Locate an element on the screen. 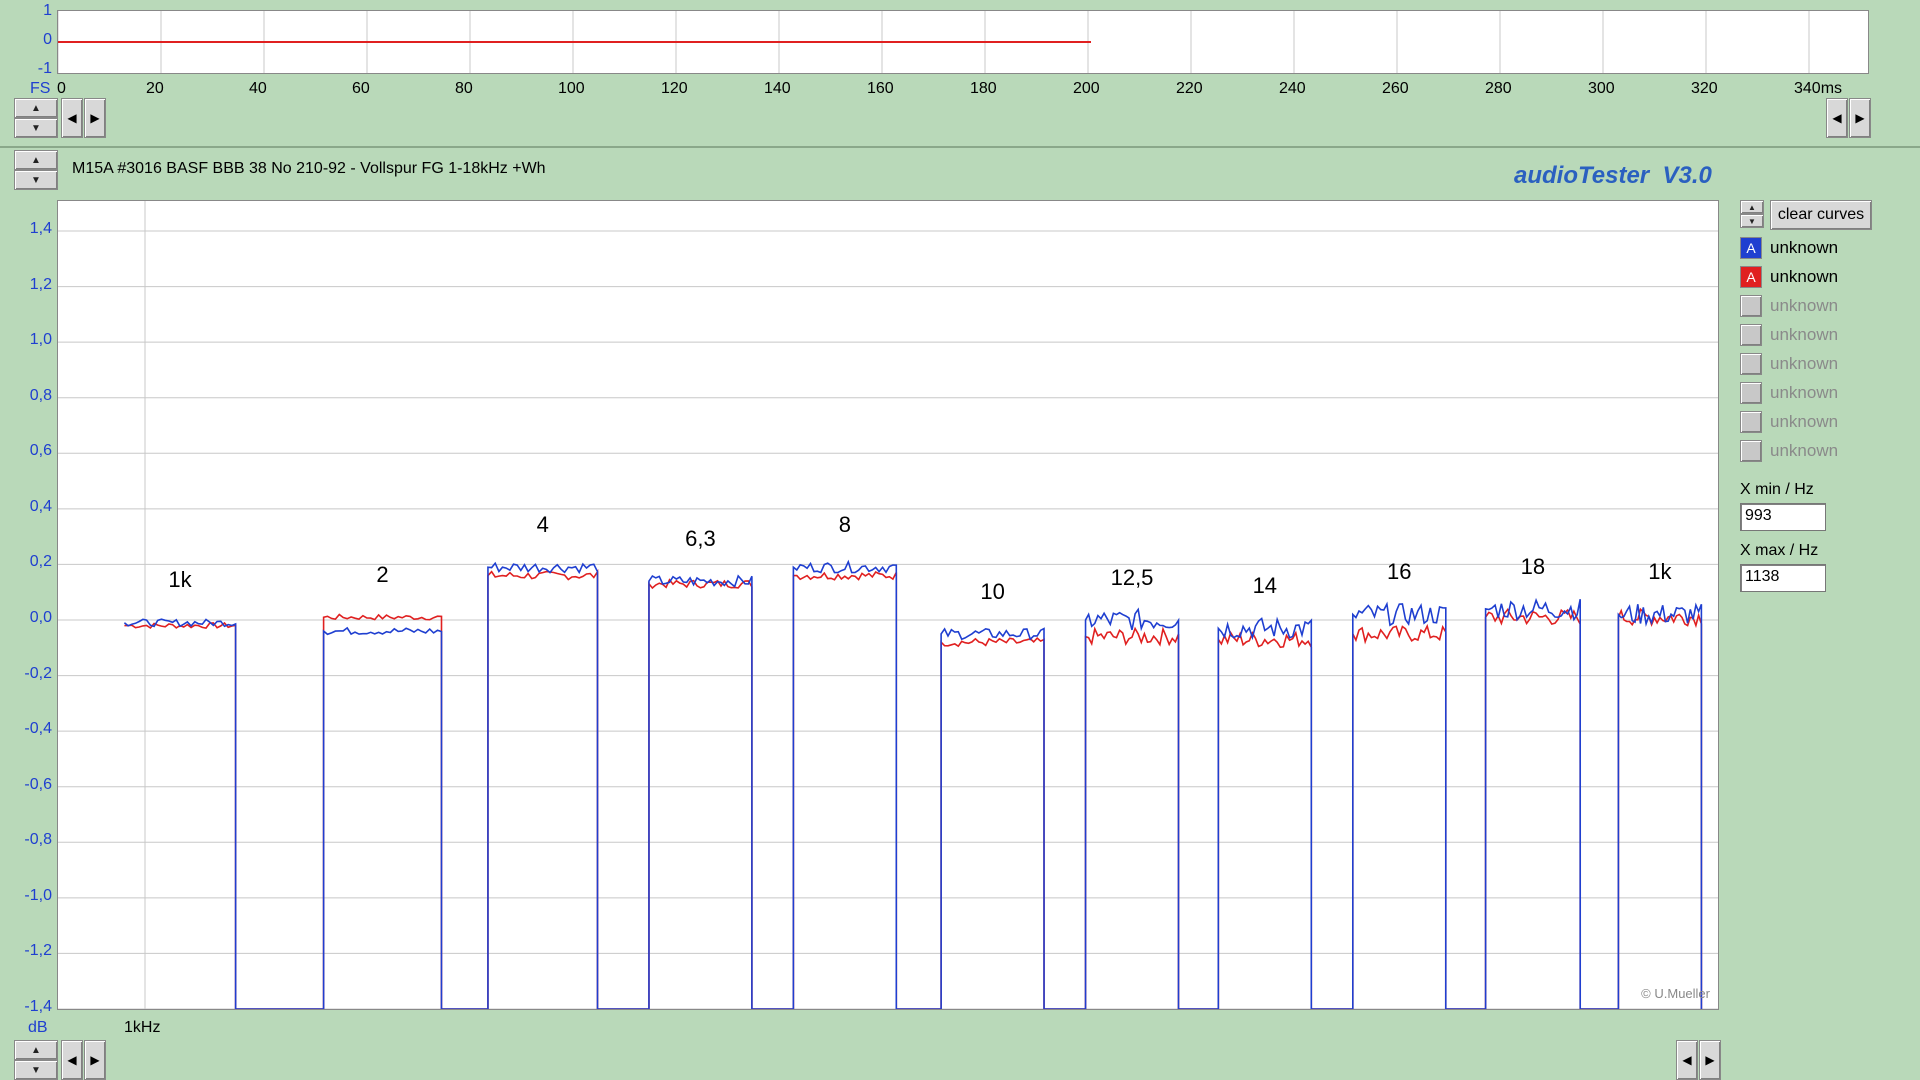 The width and height of the screenshot is (1920, 1080). legend-spinner: ▲ ▼ is located at coordinates (1752, 214).